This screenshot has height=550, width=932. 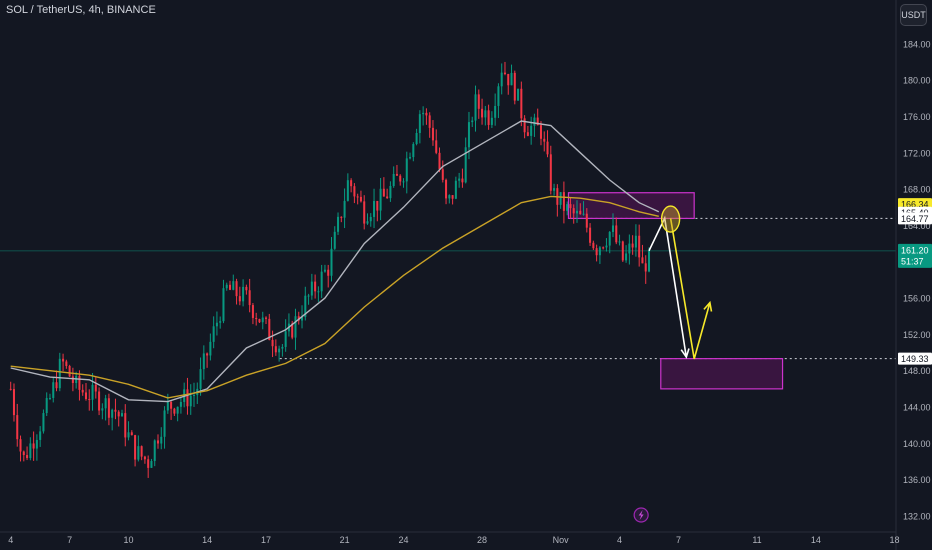 I want to click on x-tick-label: 18, so click(x=894, y=540).